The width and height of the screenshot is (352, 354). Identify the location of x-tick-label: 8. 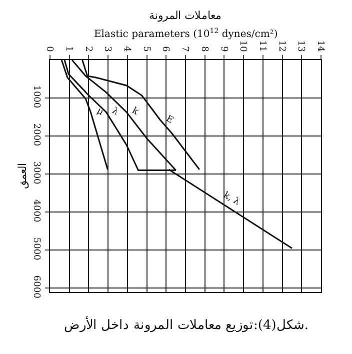
(203, 49).